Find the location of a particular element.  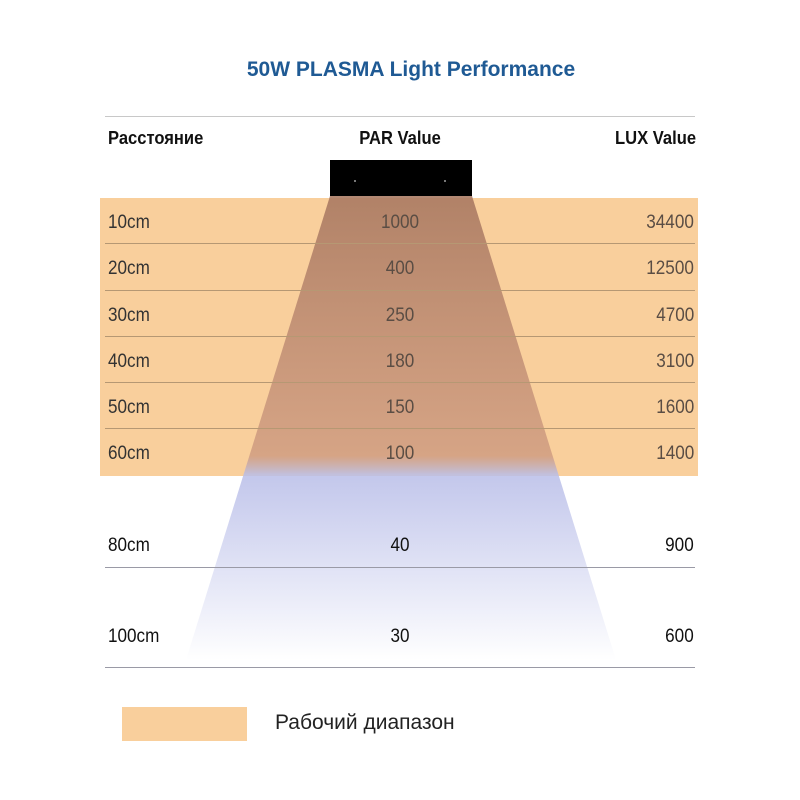

lux-value-cell: 600 is located at coordinates (679, 636).